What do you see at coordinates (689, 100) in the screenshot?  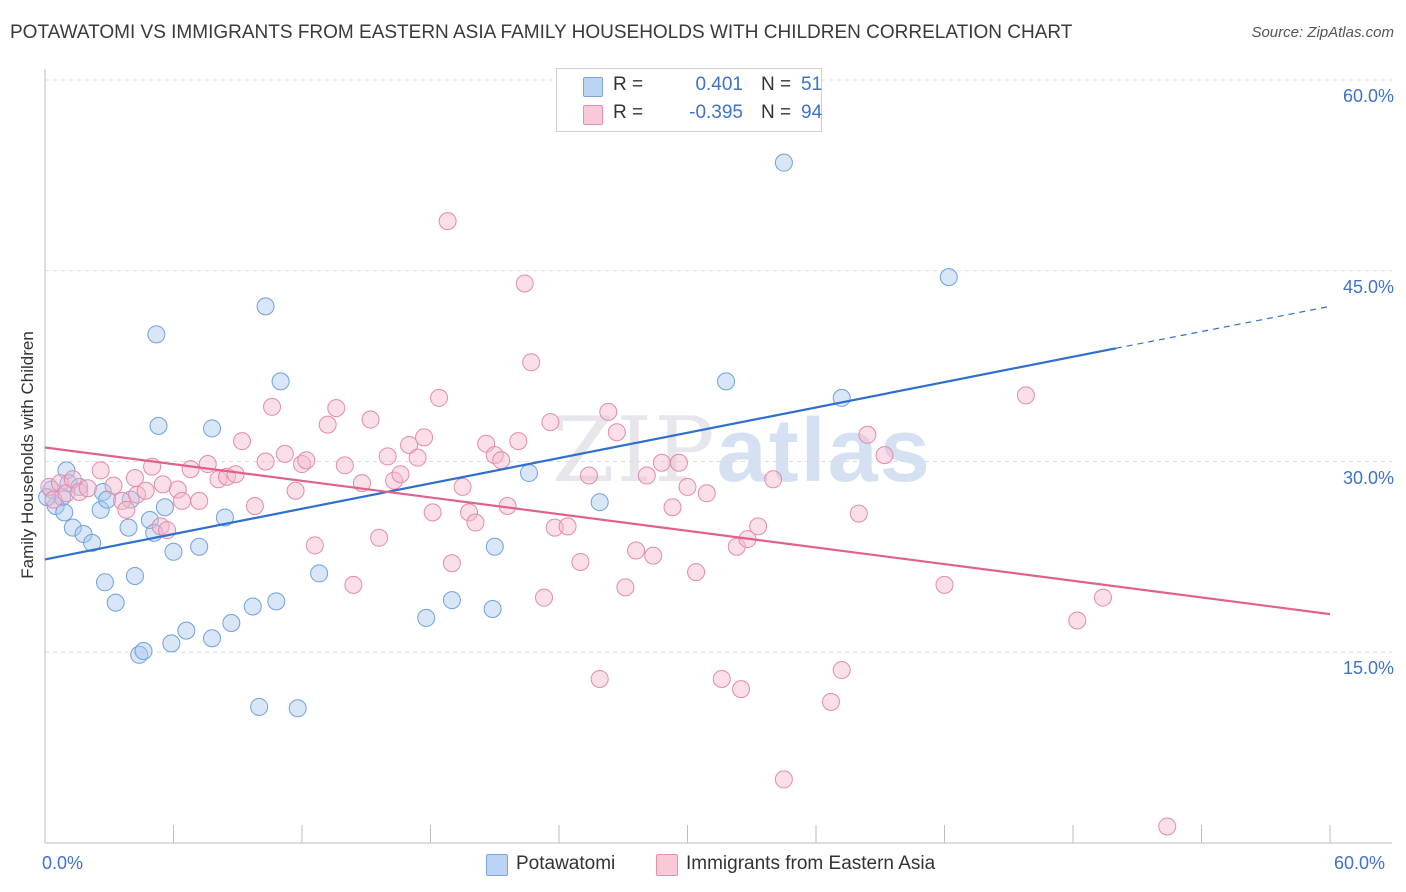 I see `correlation-legend: R = 0.401 N = 51 R = -0.395 N = 94` at bounding box center [689, 100].